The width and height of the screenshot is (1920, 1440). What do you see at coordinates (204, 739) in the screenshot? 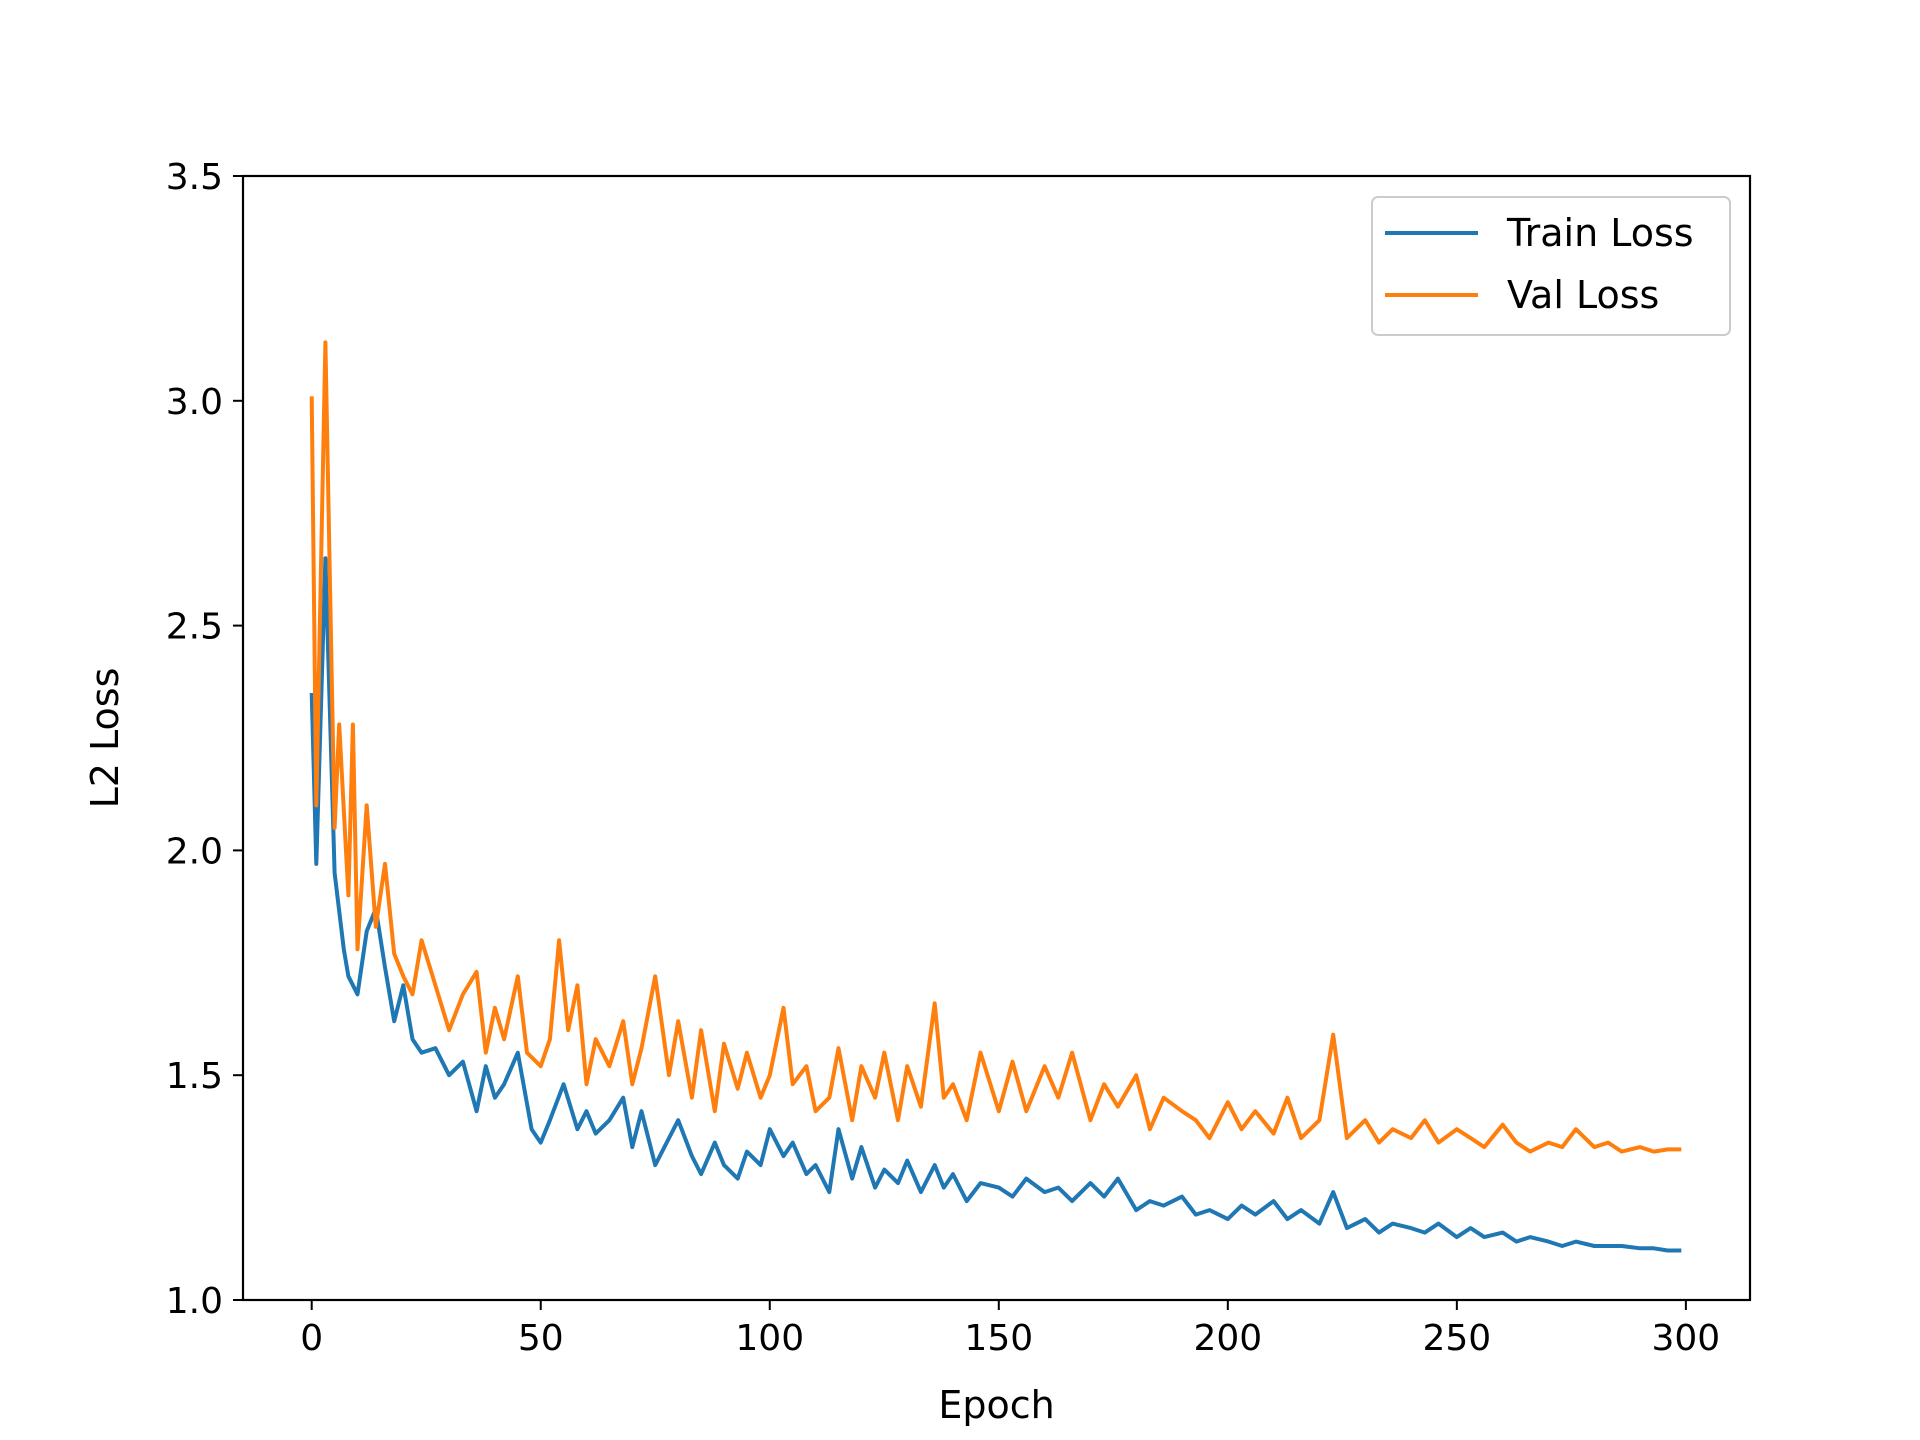
I see `y-axis-ticks: 1.0 1.5 2.0 2.5 3.0 3.5` at bounding box center [204, 739].